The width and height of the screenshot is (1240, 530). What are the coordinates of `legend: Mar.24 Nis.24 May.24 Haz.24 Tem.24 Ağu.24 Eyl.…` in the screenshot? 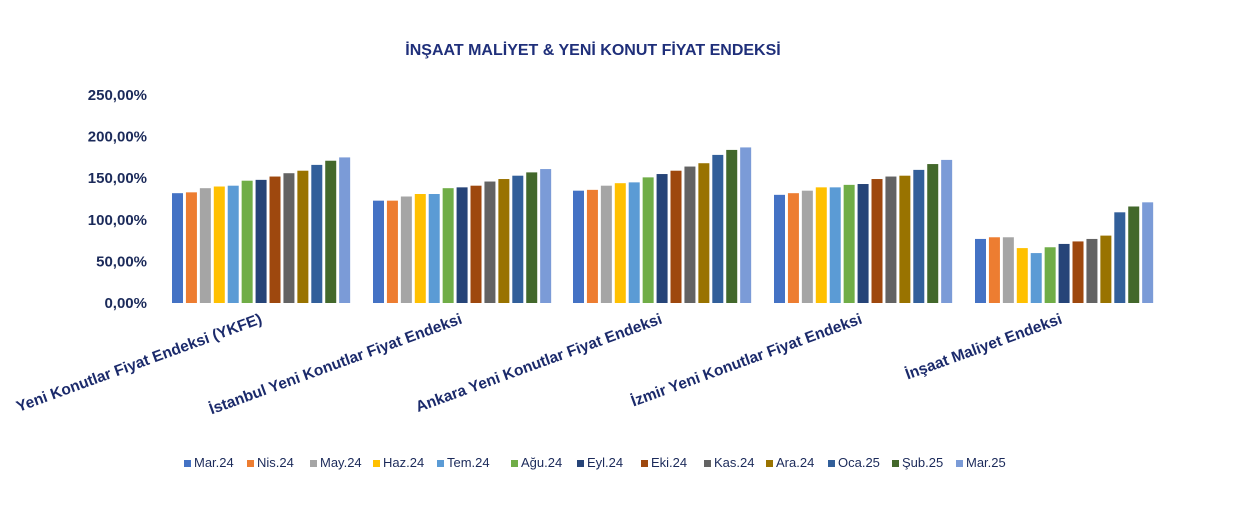 It's located at (595, 462).